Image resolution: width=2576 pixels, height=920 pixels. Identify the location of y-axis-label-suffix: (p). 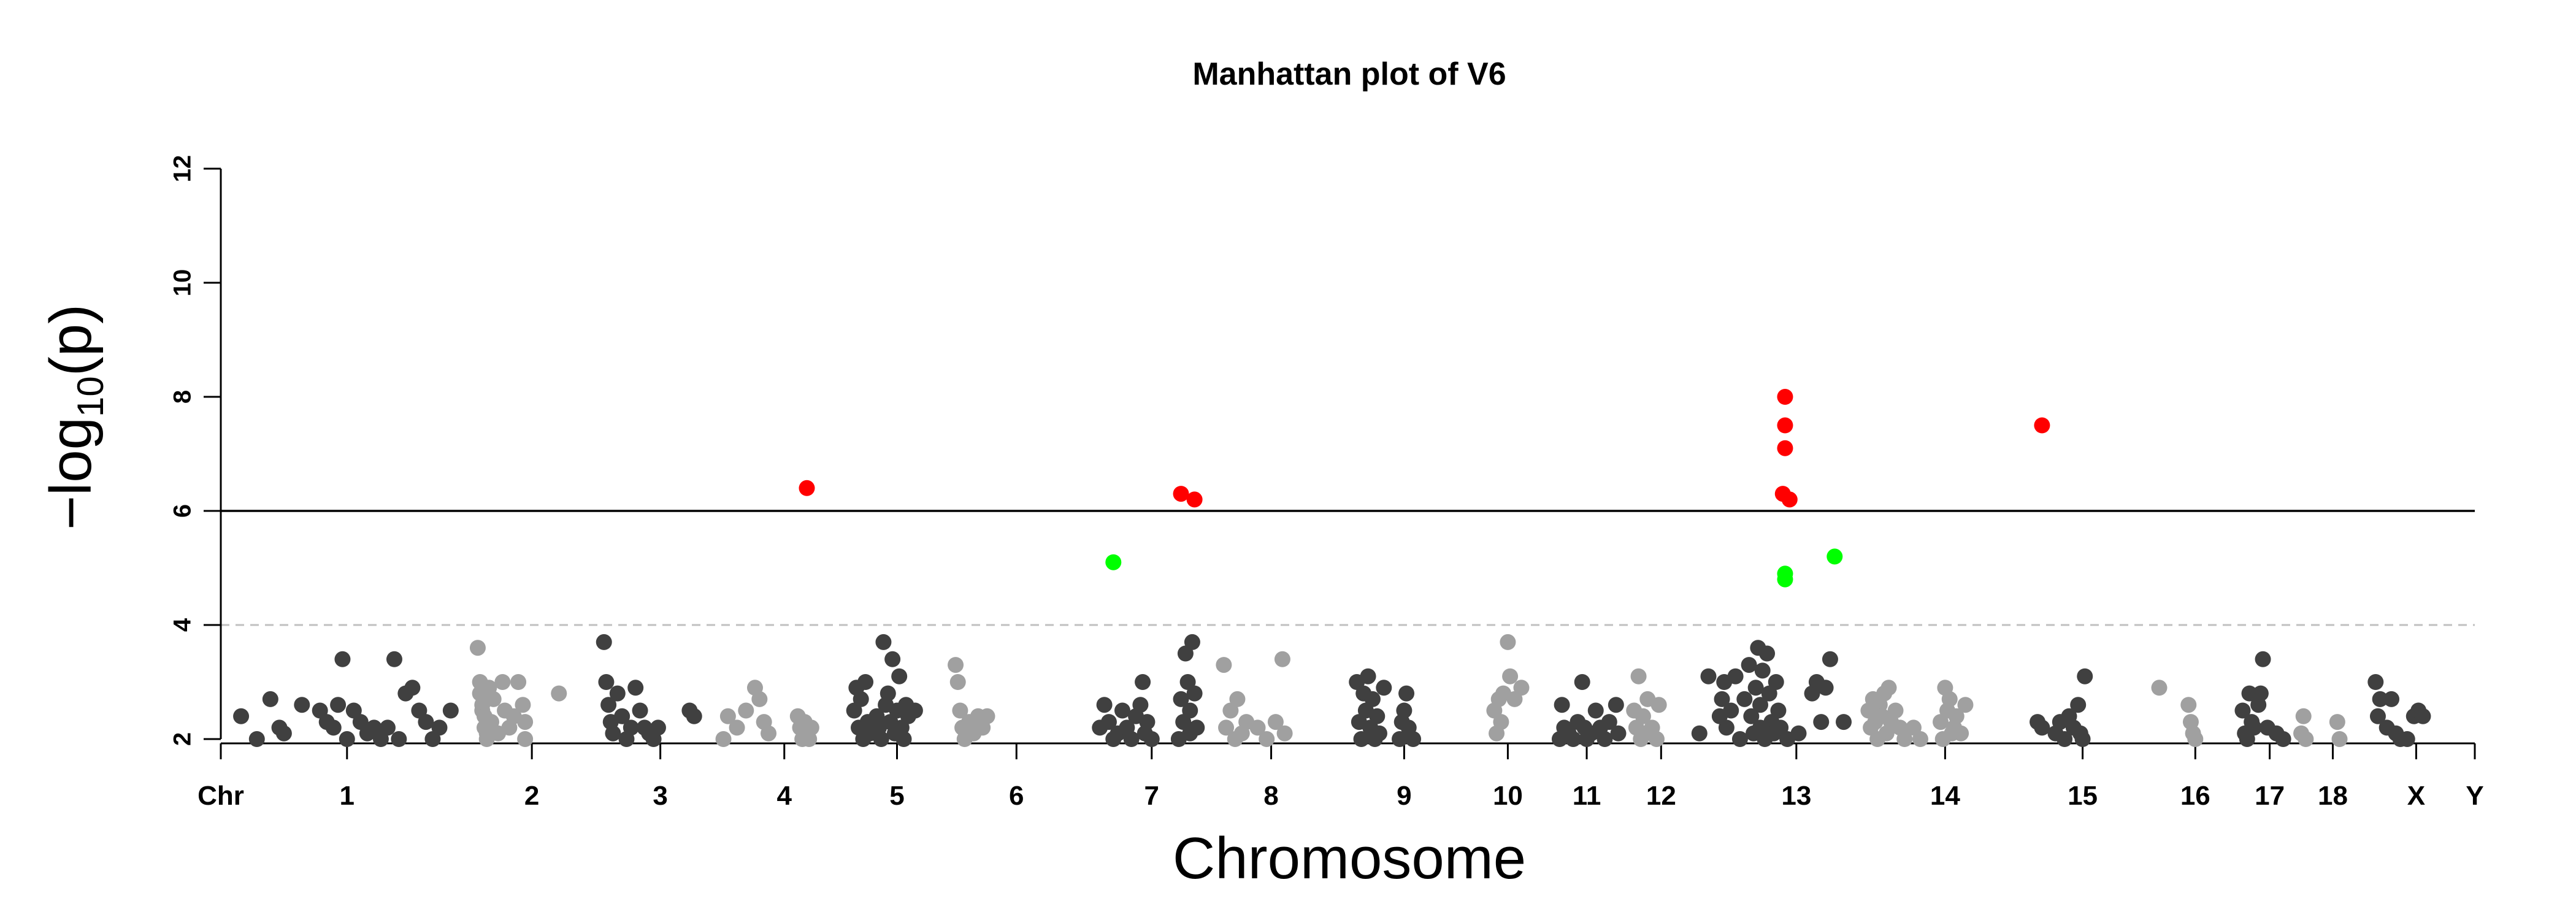
(71, 340).